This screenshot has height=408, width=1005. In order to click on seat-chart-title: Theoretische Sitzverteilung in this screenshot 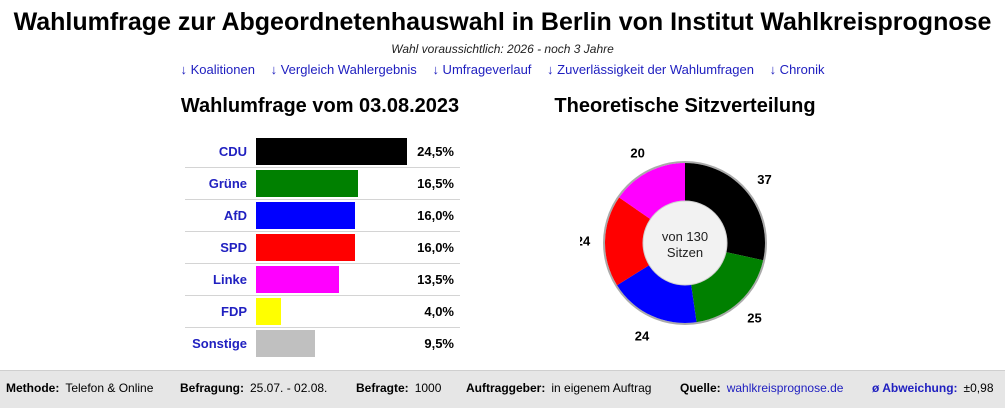, I will do `click(685, 106)`.